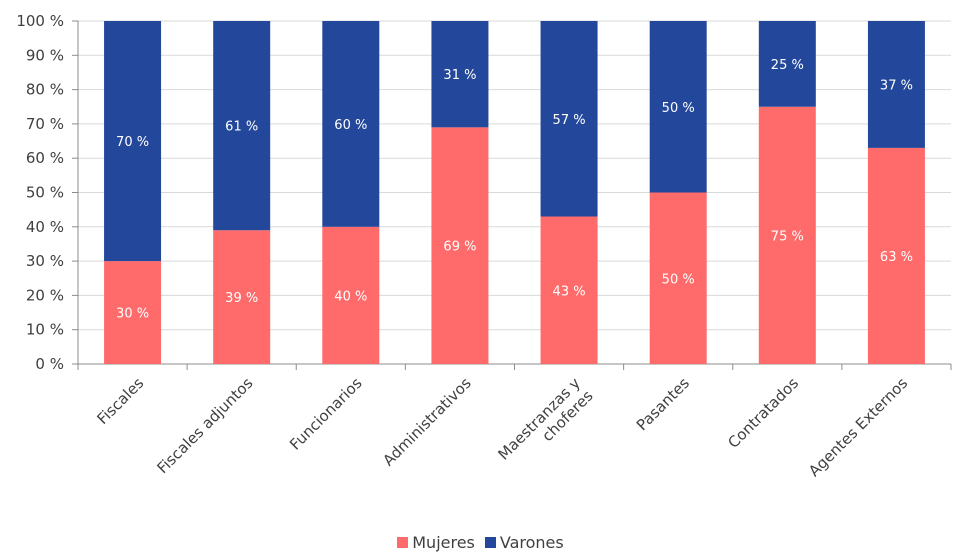  I want to click on x-tick-label-line: Administrativos, so click(427, 422).